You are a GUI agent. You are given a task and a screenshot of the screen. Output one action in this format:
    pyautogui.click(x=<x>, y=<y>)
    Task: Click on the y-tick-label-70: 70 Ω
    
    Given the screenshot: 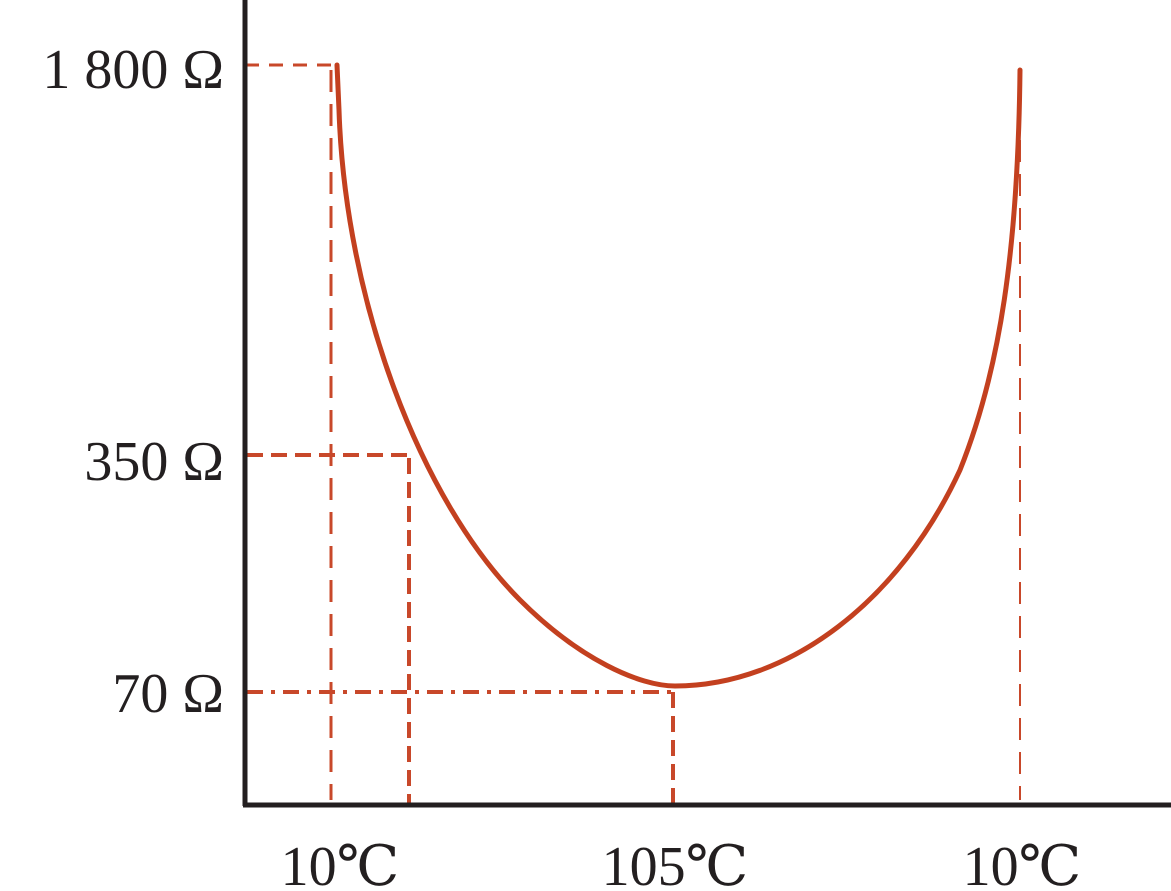 What is the action you would take?
    pyautogui.click(x=168, y=694)
    